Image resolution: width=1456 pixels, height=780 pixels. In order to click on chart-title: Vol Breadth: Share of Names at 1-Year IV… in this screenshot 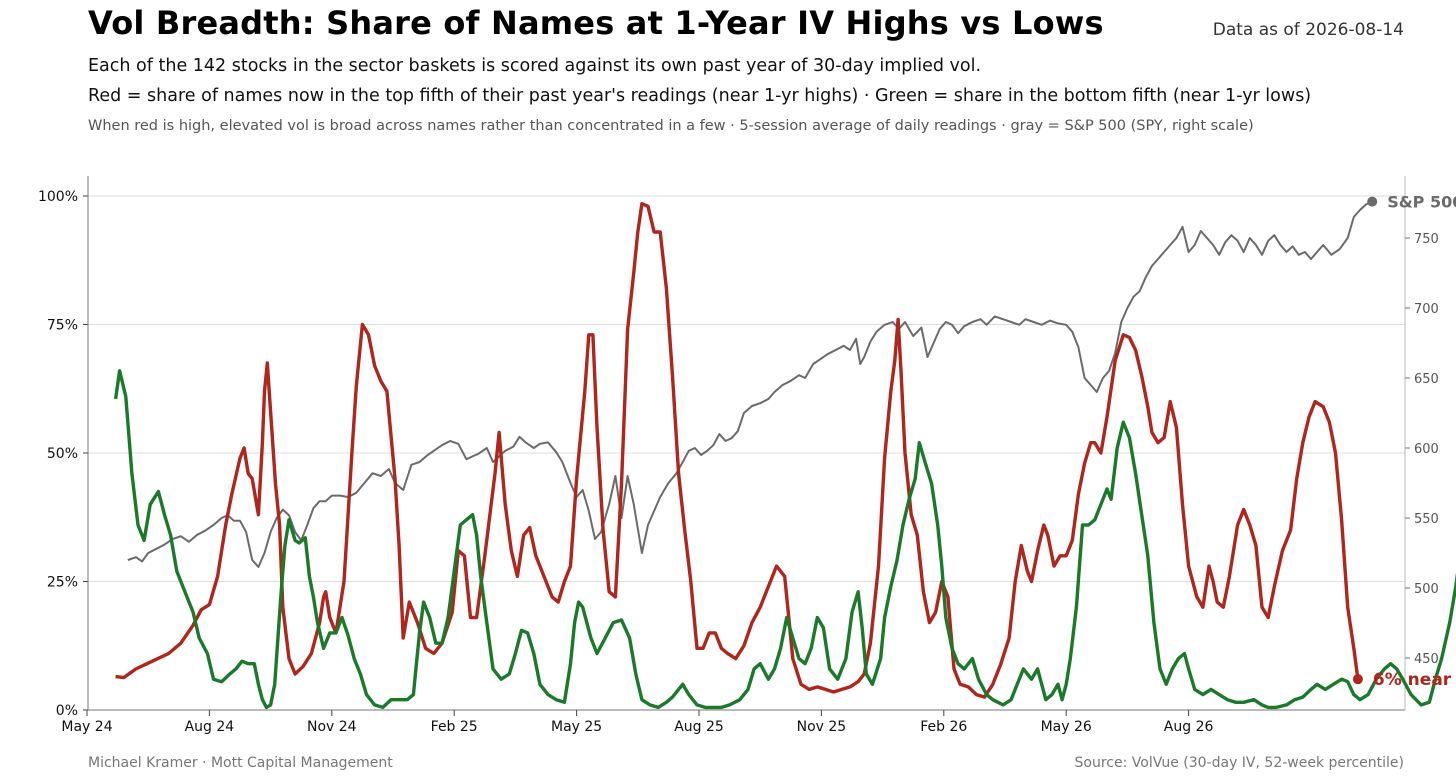, I will do `click(596, 23)`.